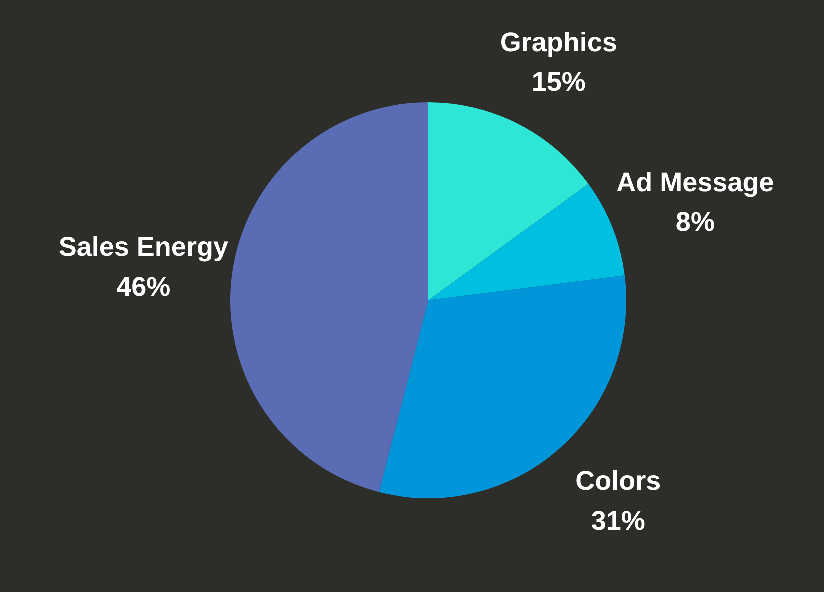 This screenshot has height=592, width=824. Describe the element at coordinates (695, 221) in the screenshot. I see `data-label: 8%` at that location.